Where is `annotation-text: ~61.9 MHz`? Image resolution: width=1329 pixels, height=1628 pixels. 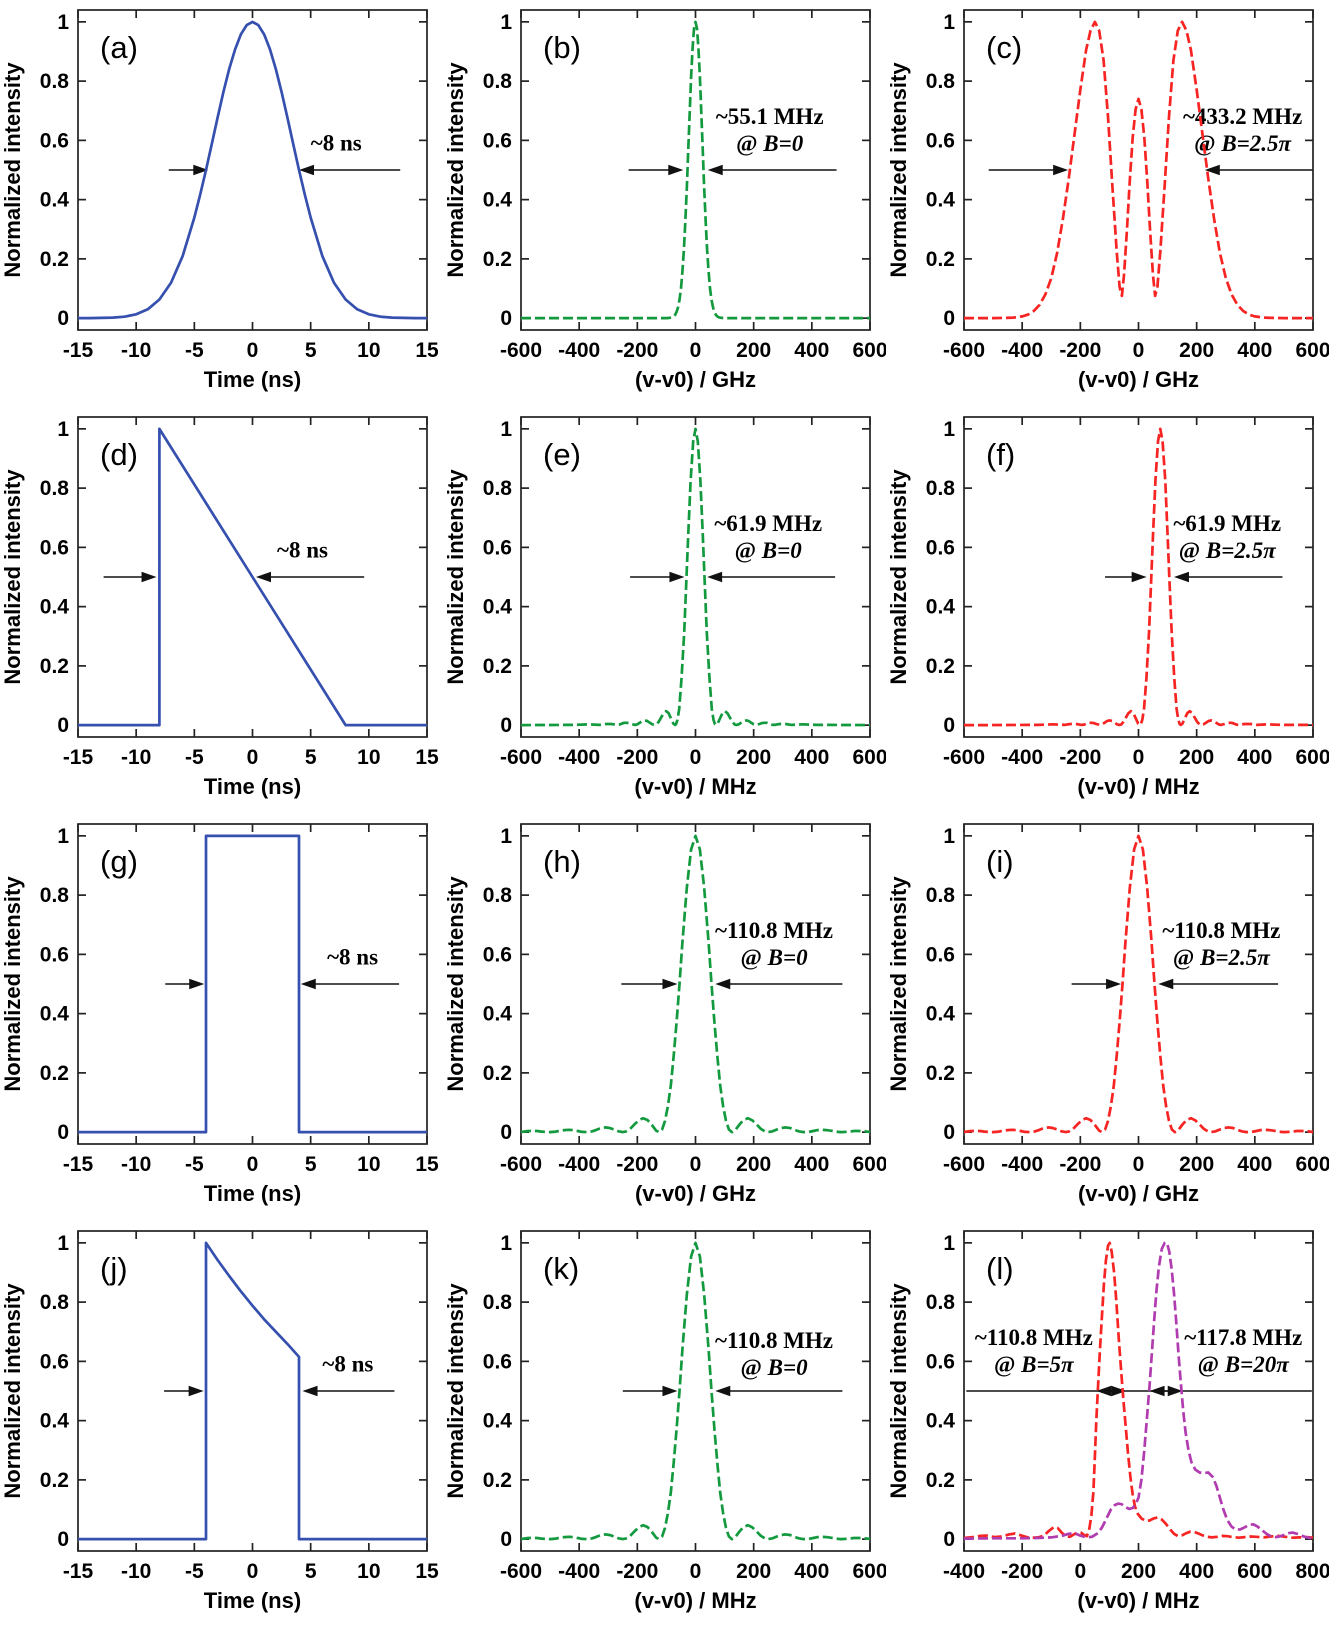
annotation-text: ~61.9 MHz is located at coordinates (768, 523).